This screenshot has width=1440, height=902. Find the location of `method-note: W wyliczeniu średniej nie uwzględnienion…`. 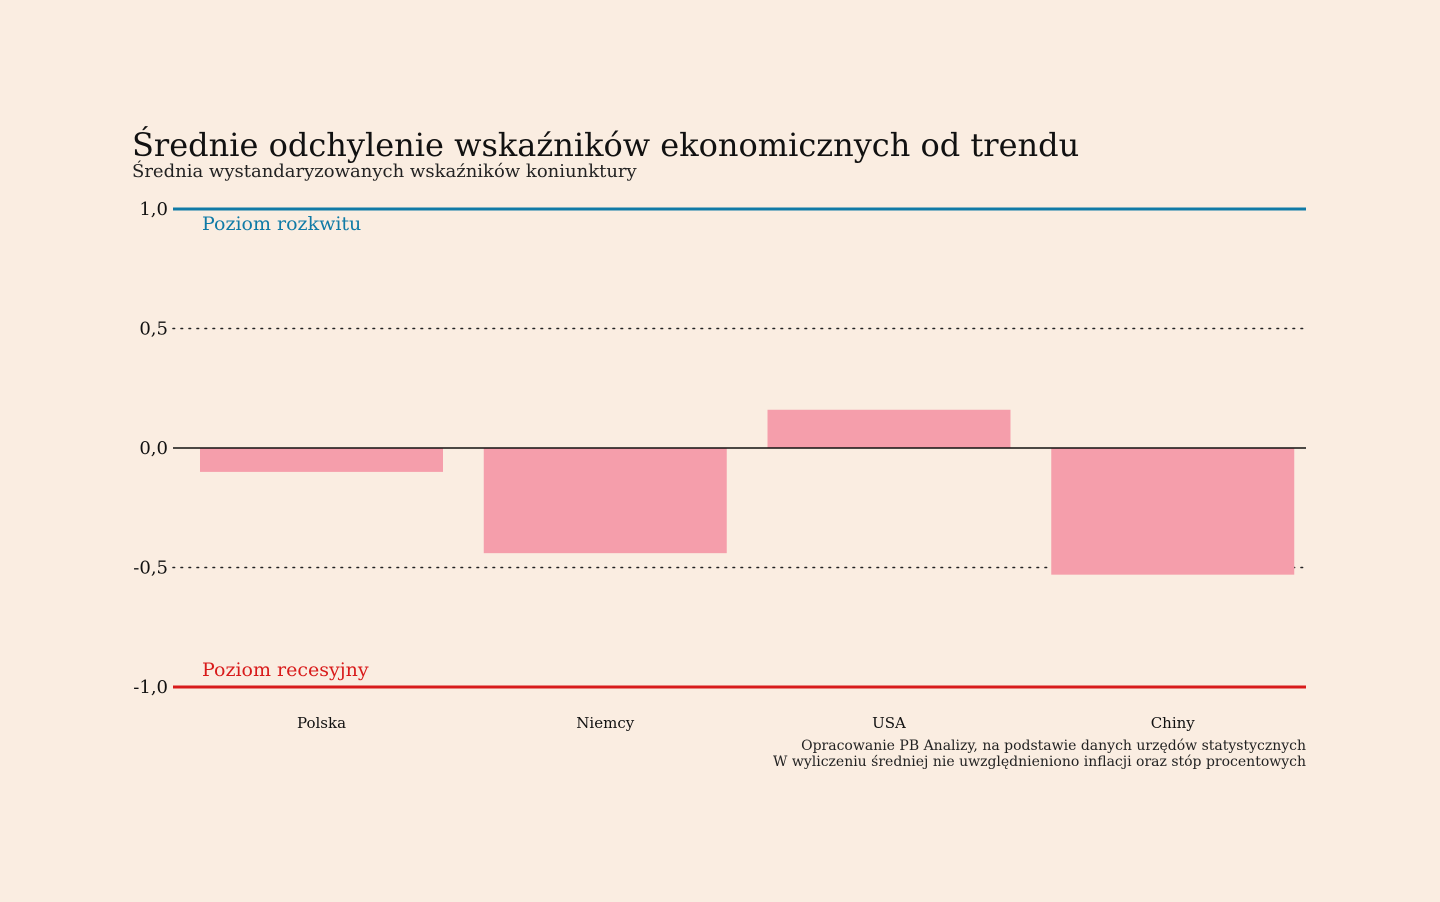

method-note: W wyliczeniu średniej nie uwzględnienion… is located at coordinates (1039, 762).